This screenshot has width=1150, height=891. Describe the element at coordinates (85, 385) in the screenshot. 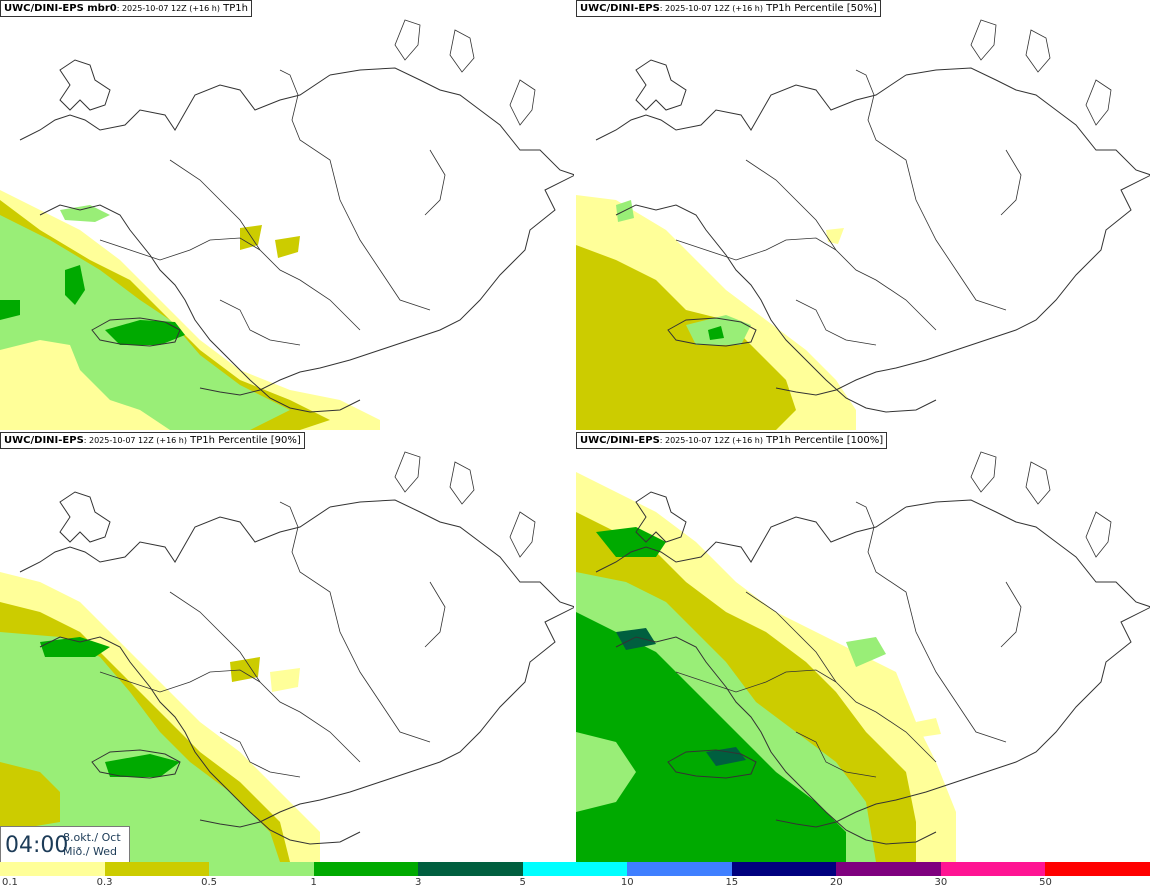

I see `precip-area-0.1-inner` at that location.